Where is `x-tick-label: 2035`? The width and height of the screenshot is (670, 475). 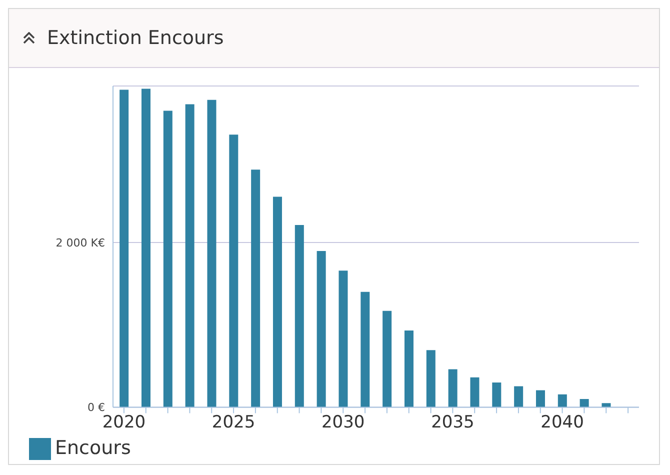
x-tick-label: 2035 is located at coordinates (452, 422).